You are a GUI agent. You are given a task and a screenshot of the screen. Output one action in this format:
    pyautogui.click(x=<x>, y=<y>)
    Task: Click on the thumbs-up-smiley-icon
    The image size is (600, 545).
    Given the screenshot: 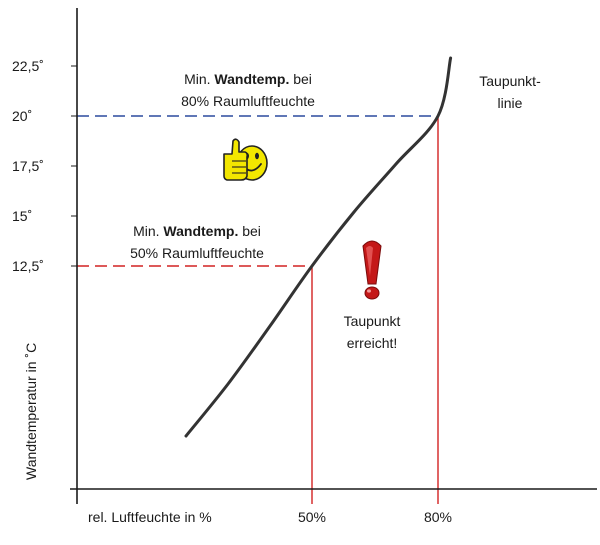 What is the action you would take?
    pyautogui.click(x=245, y=159)
    